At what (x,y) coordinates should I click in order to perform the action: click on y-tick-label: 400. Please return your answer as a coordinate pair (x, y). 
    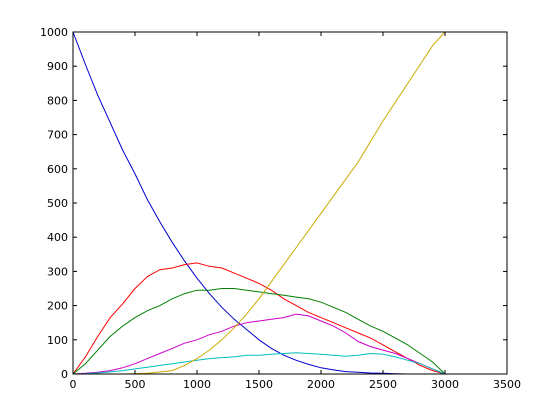
    Looking at the image, I should click on (57, 237).